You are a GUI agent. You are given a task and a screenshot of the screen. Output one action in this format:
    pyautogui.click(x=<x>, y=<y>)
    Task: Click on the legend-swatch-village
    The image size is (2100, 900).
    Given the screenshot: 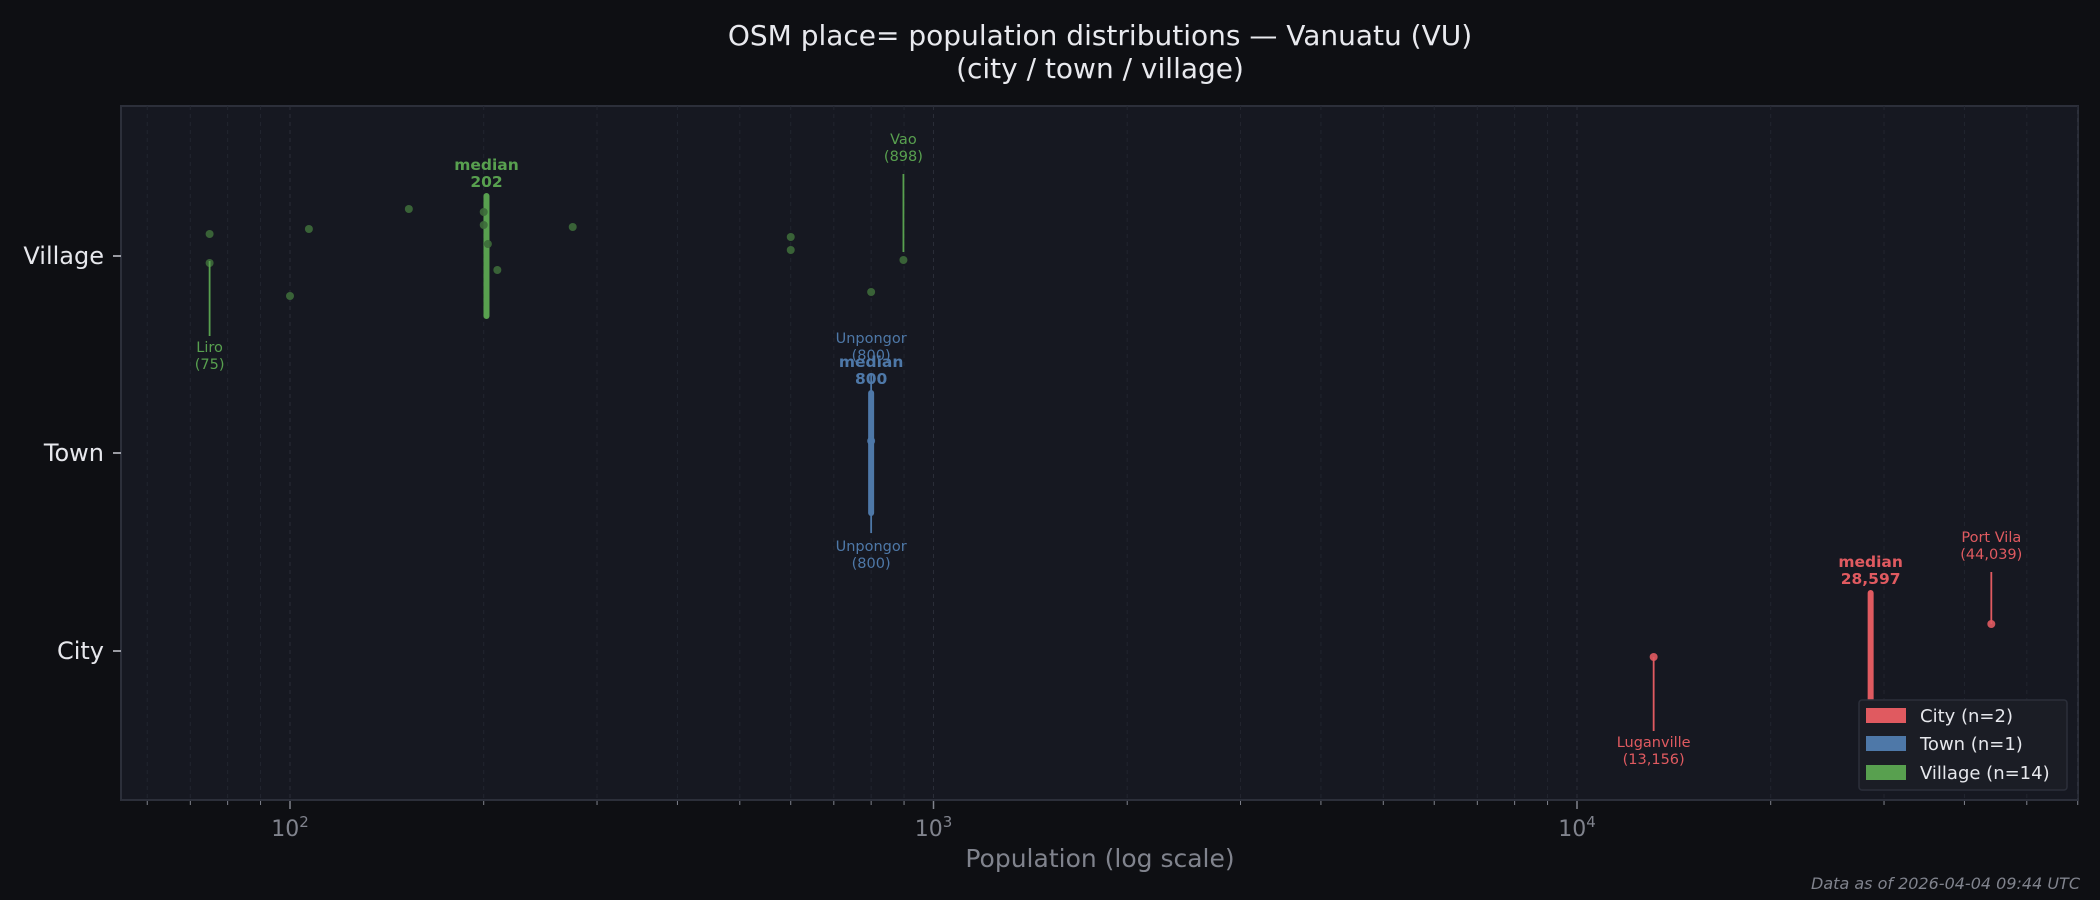 What is the action you would take?
    pyautogui.click(x=1886, y=772)
    